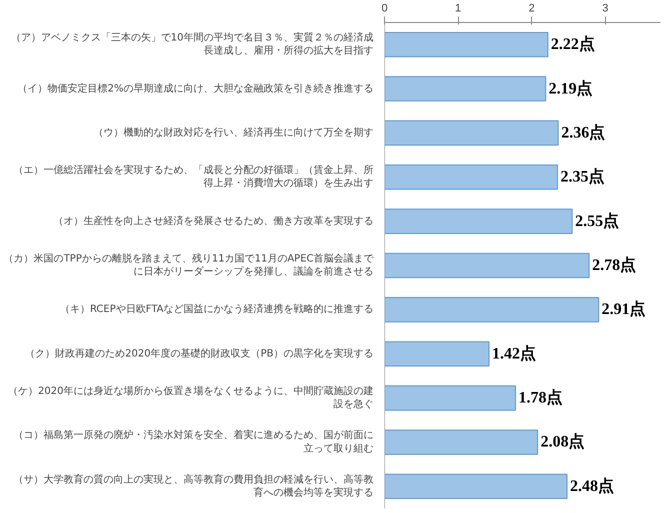  What do you see at coordinates (531, 8) in the screenshot?
I see `x-tick-label: 2` at bounding box center [531, 8].